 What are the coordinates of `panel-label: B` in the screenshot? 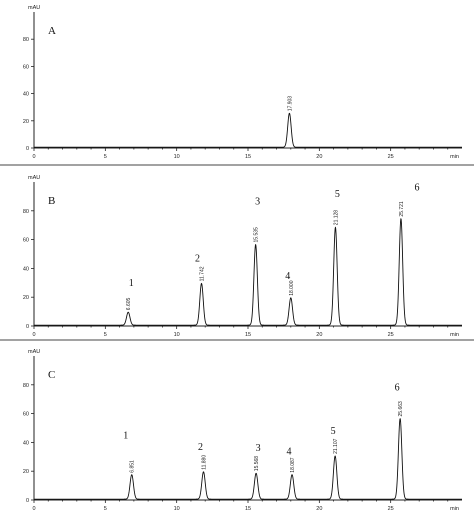 It's located at (51, 201).